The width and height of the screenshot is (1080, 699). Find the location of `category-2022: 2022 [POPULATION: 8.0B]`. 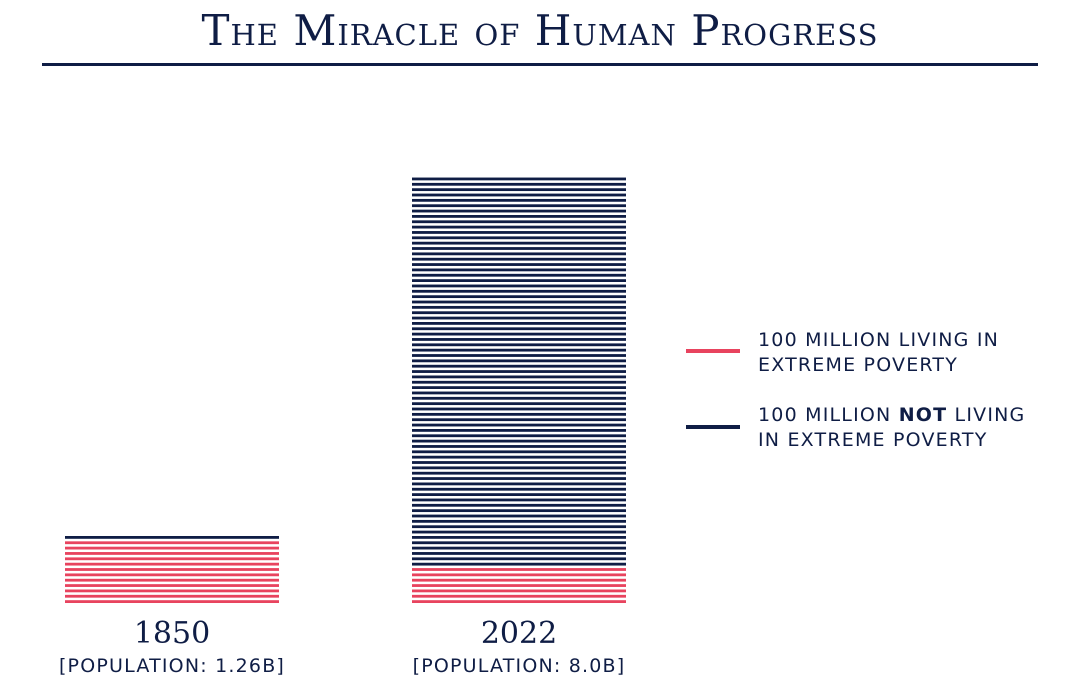

category-2022: 2022 [POPULATION: 8.0B] is located at coordinates (519, 646).